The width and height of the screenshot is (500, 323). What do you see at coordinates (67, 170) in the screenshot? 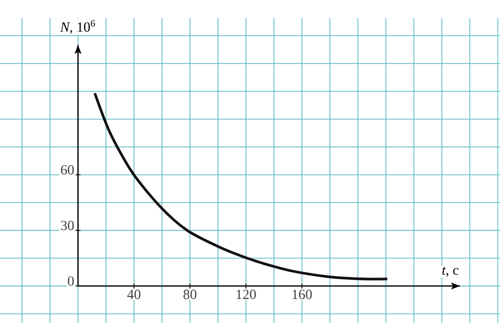
I see `y-tick-label: 60` at bounding box center [67, 170].